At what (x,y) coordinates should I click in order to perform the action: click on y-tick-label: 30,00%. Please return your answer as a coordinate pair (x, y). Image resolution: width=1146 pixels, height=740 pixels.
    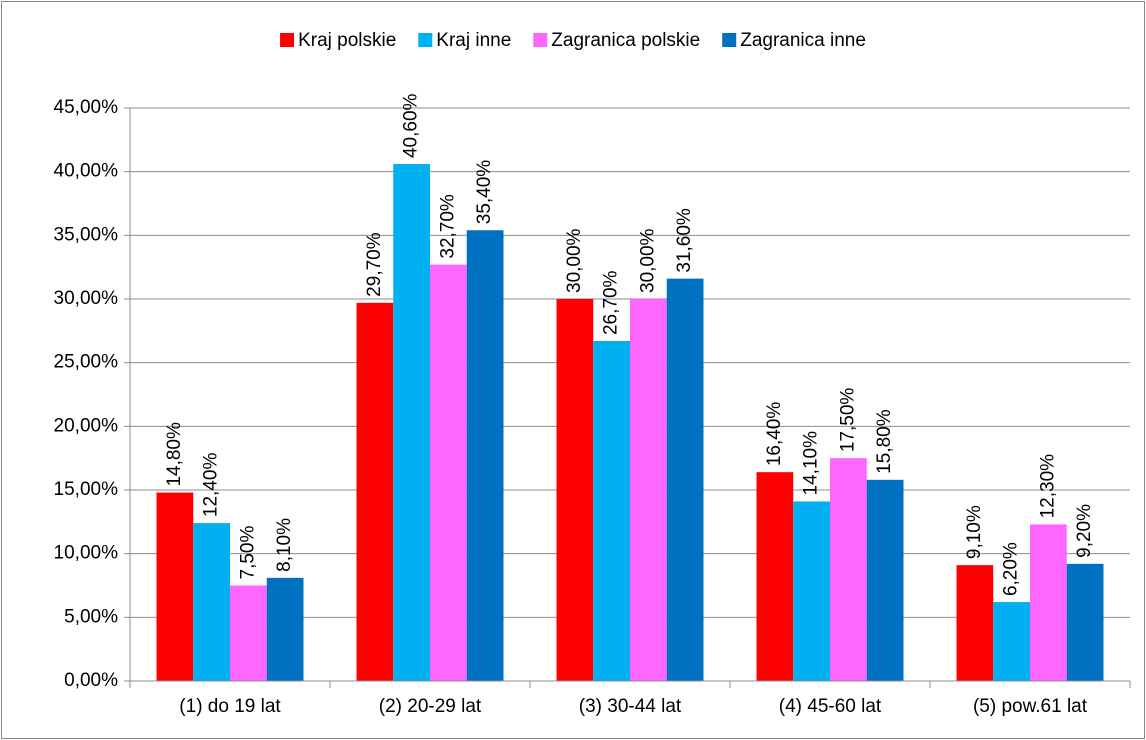
    Looking at the image, I should click on (86, 298).